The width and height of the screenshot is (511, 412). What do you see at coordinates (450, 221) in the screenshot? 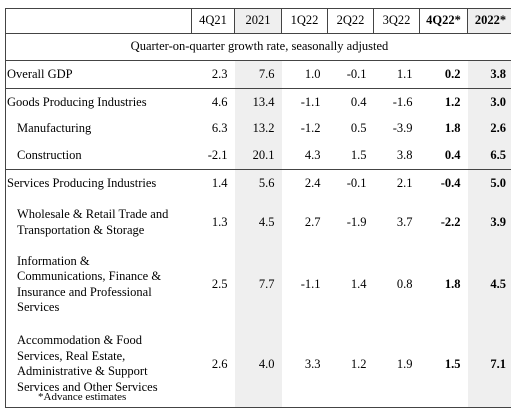
I see `cell-value: -2.2` at bounding box center [450, 221].